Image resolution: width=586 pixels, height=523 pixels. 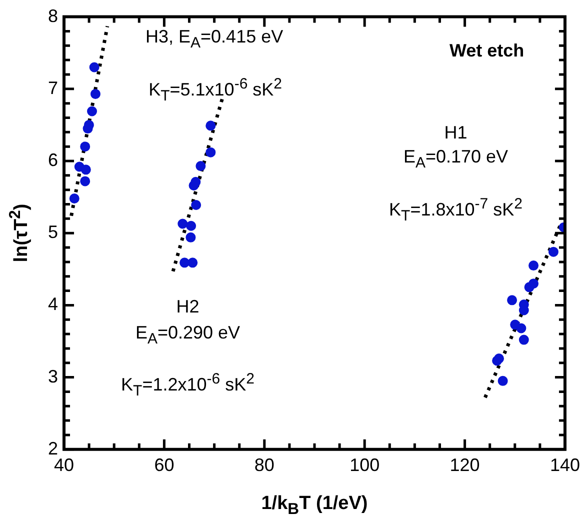 What do you see at coordinates (215, 90) in the screenshot?
I see `annotation: K$_{T}$=5.1x10$^{-6}$ sK$^{2}$` at bounding box center [215, 90].